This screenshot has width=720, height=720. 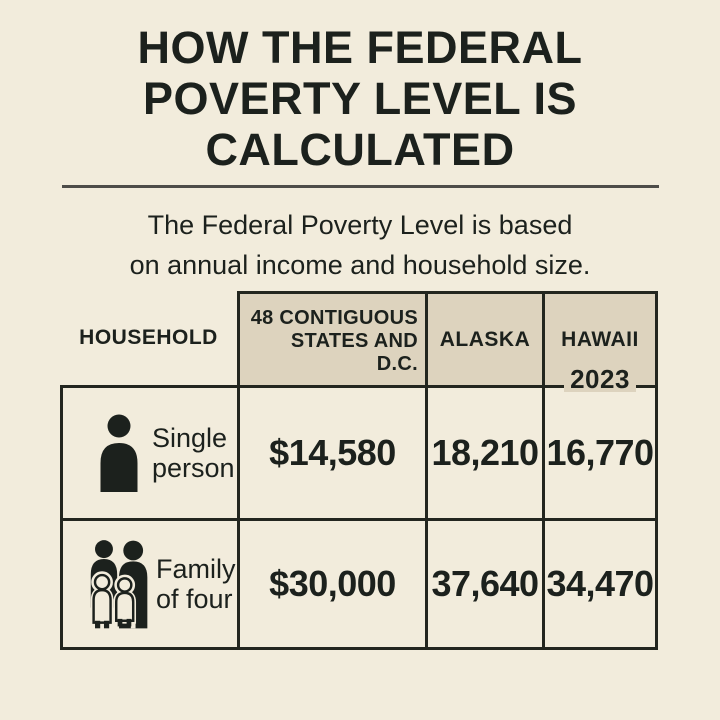 What do you see at coordinates (119, 453) in the screenshot?
I see `single-person-icon` at bounding box center [119, 453].